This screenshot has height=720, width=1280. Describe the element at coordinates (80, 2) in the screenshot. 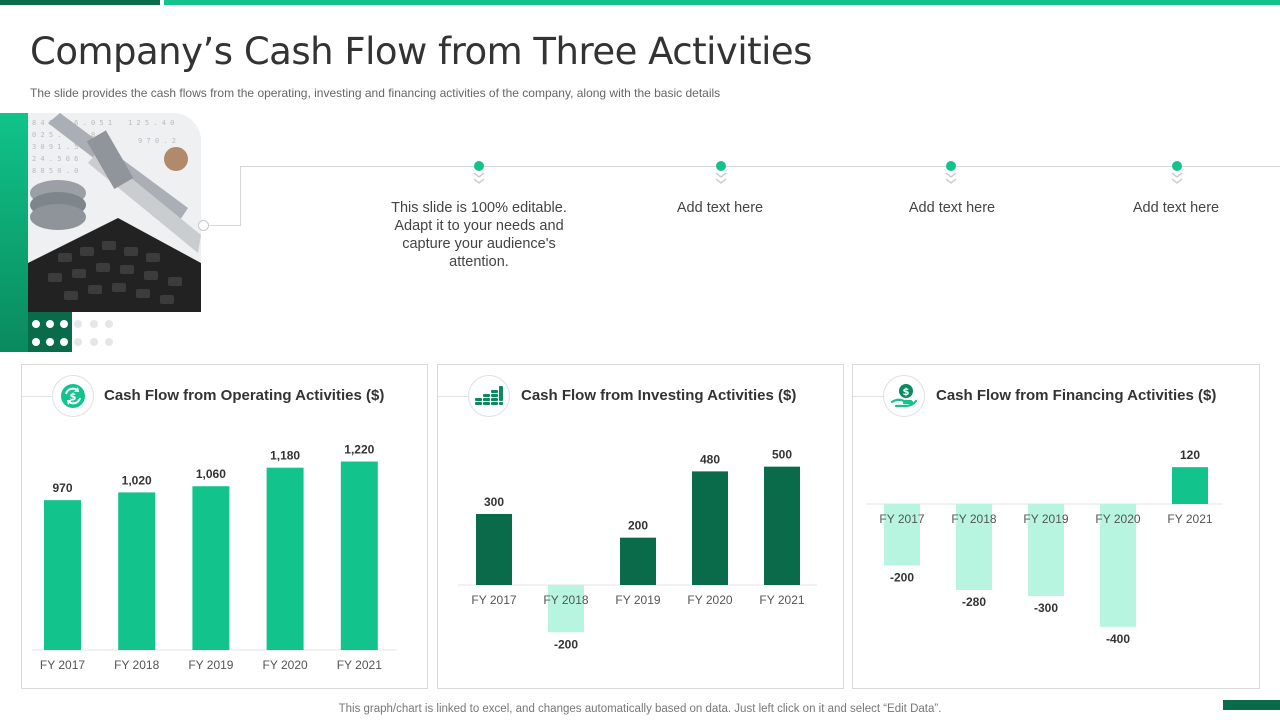

I see `top-accent-bar-dark` at that location.